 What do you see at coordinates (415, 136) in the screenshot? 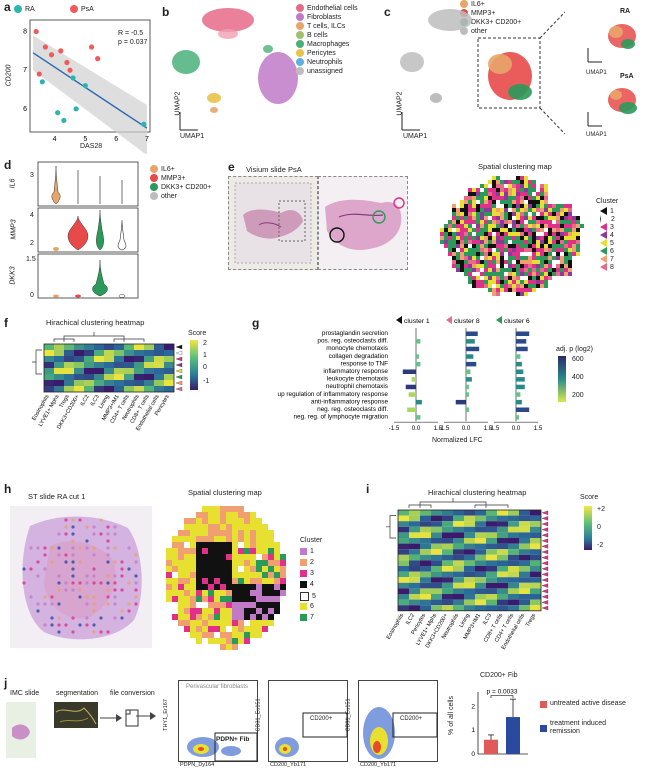
I see `panel-c-axis1: UMAP1` at bounding box center [415, 136].